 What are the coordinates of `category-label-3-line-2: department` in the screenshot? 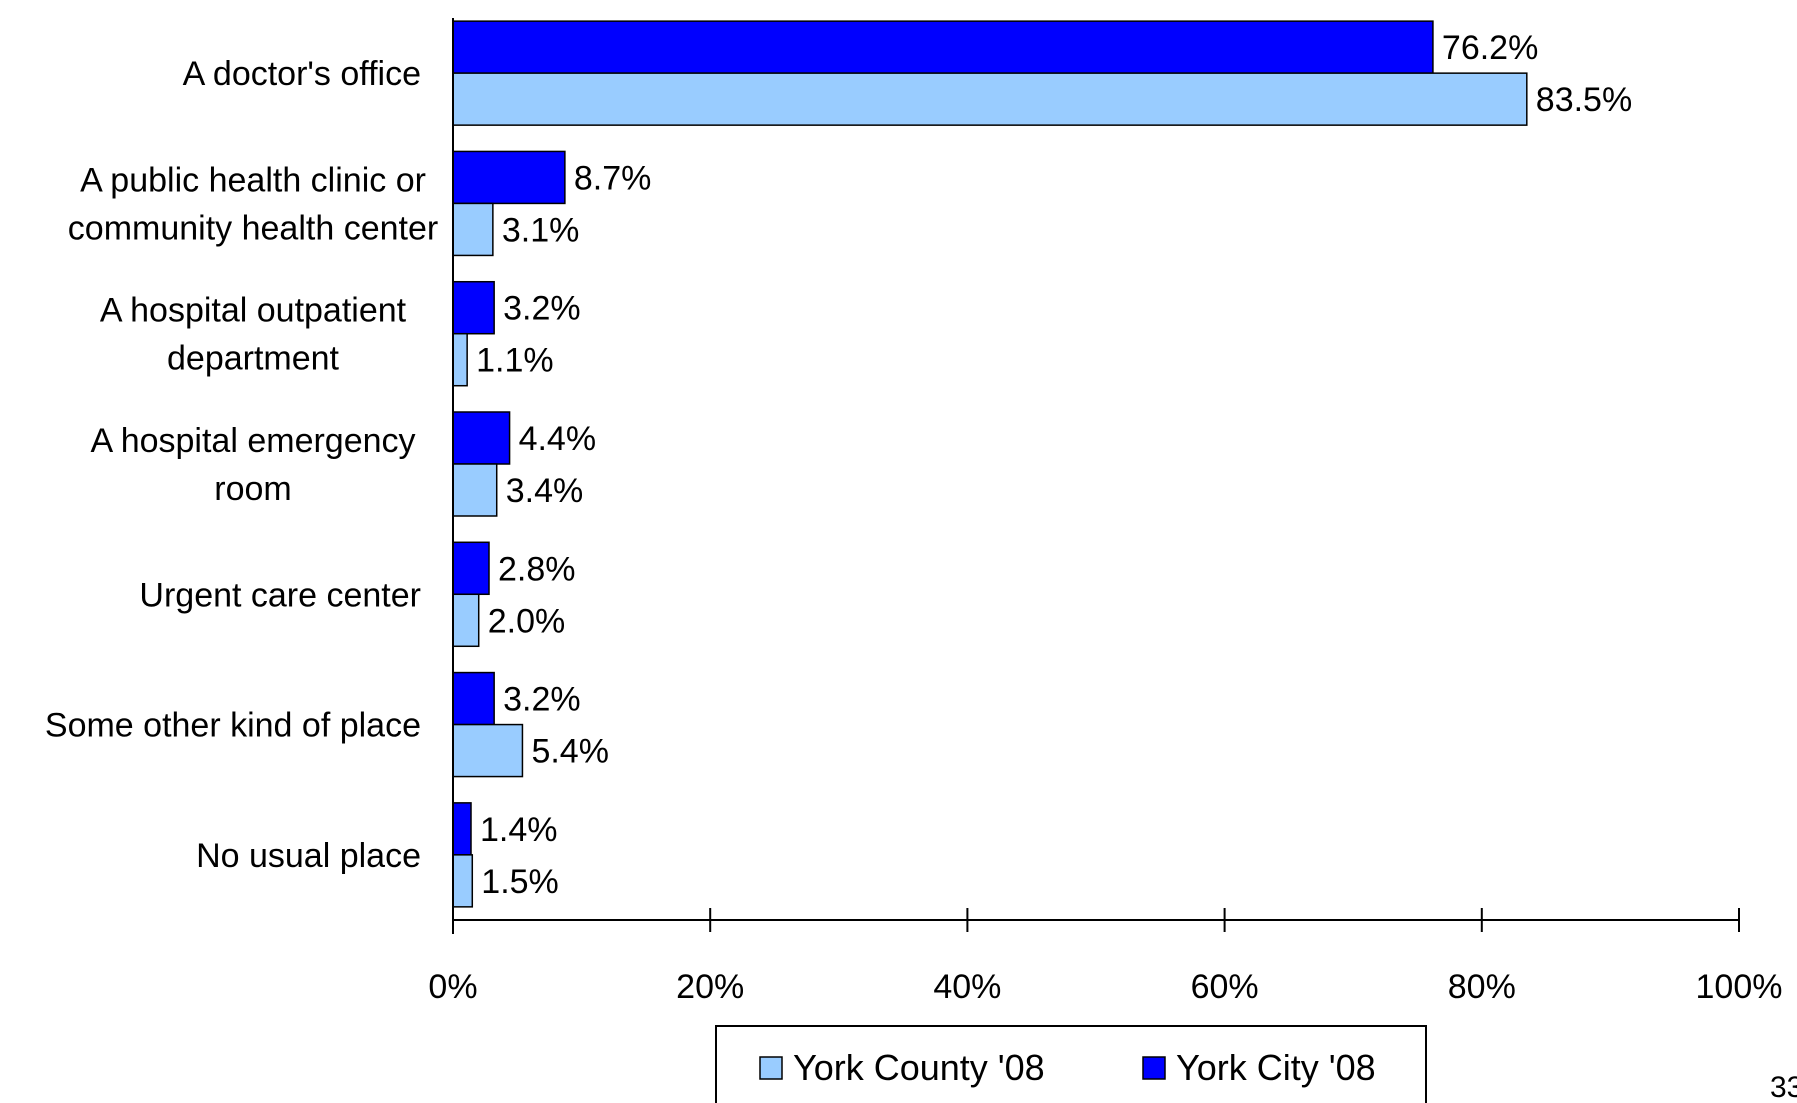 It's located at (253, 359).